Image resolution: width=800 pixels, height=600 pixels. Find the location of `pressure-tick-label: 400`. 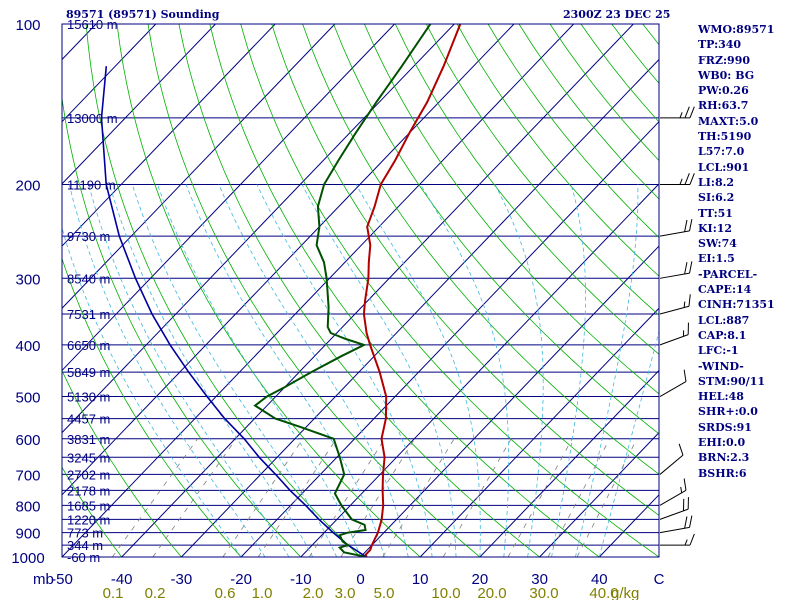

pressure-tick-label: 400 is located at coordinates (27, 346).